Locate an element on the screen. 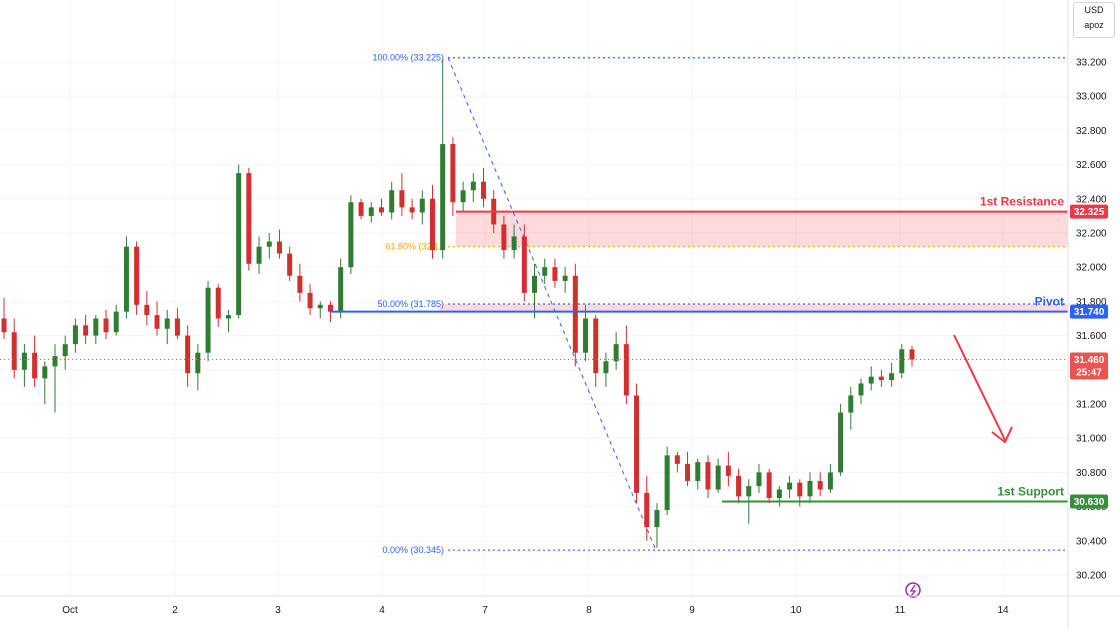 This screenshot has height=629, width=1120. highlight-zones is located at coordinates (754, 261).